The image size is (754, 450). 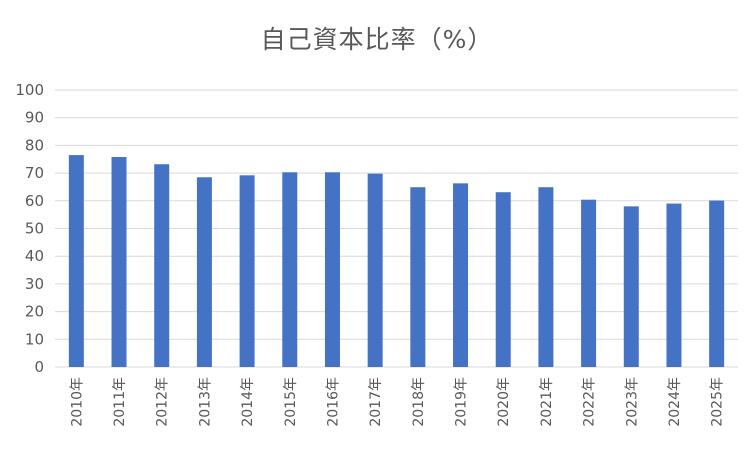 I want to click on y-tick-labels: 0 10 20 30 40 50 60 70 80 90 100, so click(x=29, y=228).